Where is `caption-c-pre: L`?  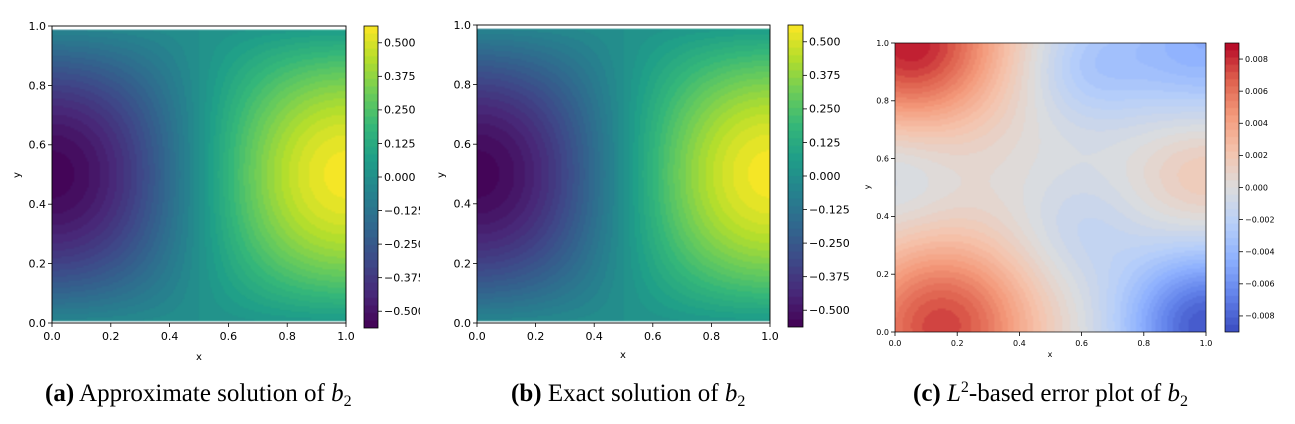 caption-c-pre: L is located at coordinates (954, 393).